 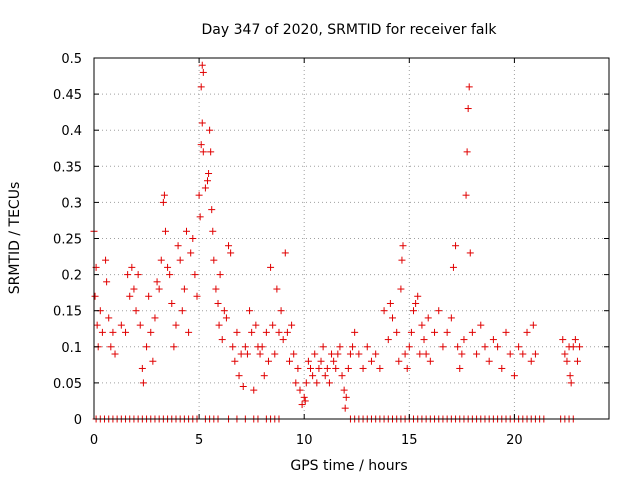 What do you see at coordinates (71, 348) in the screenshot?
I see `y-tick-label: 0.1` at bounding box center [71, 348].